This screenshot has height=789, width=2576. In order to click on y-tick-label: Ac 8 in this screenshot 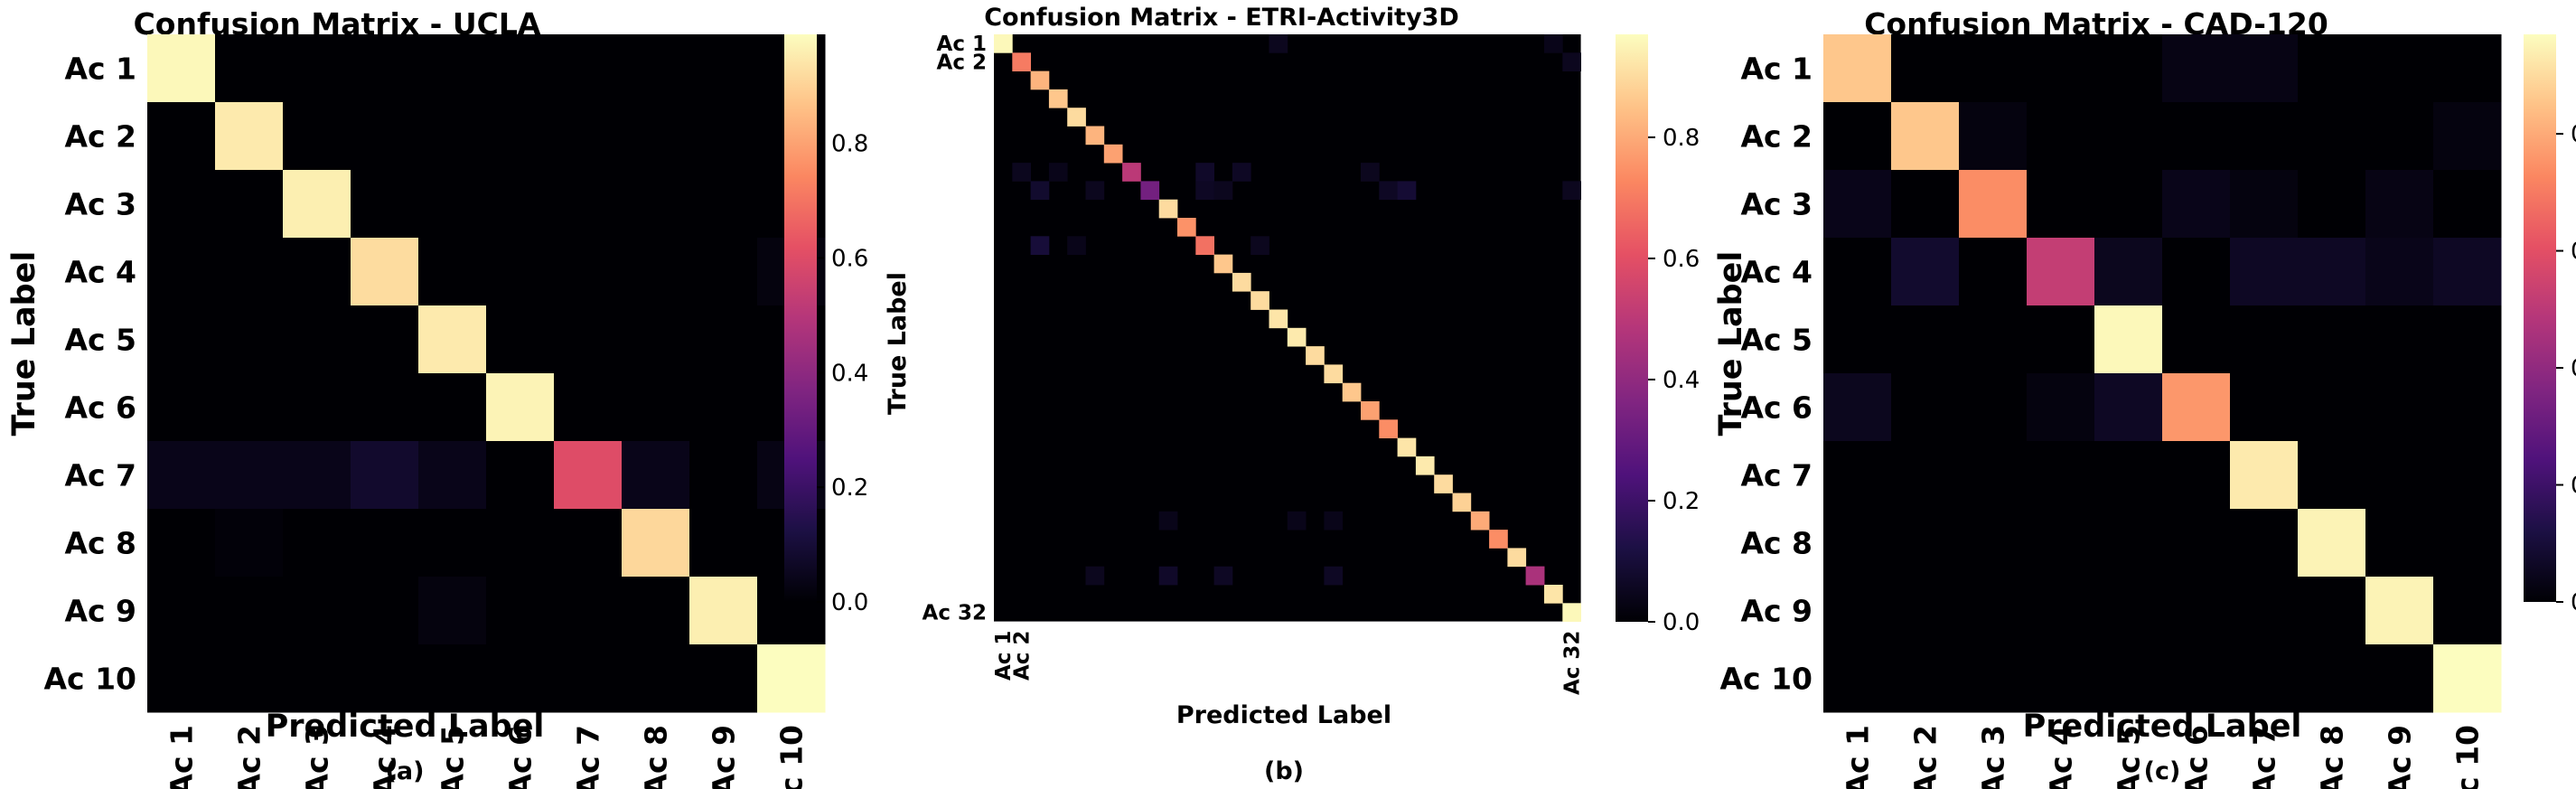, I will do `click(1776, 543)`.